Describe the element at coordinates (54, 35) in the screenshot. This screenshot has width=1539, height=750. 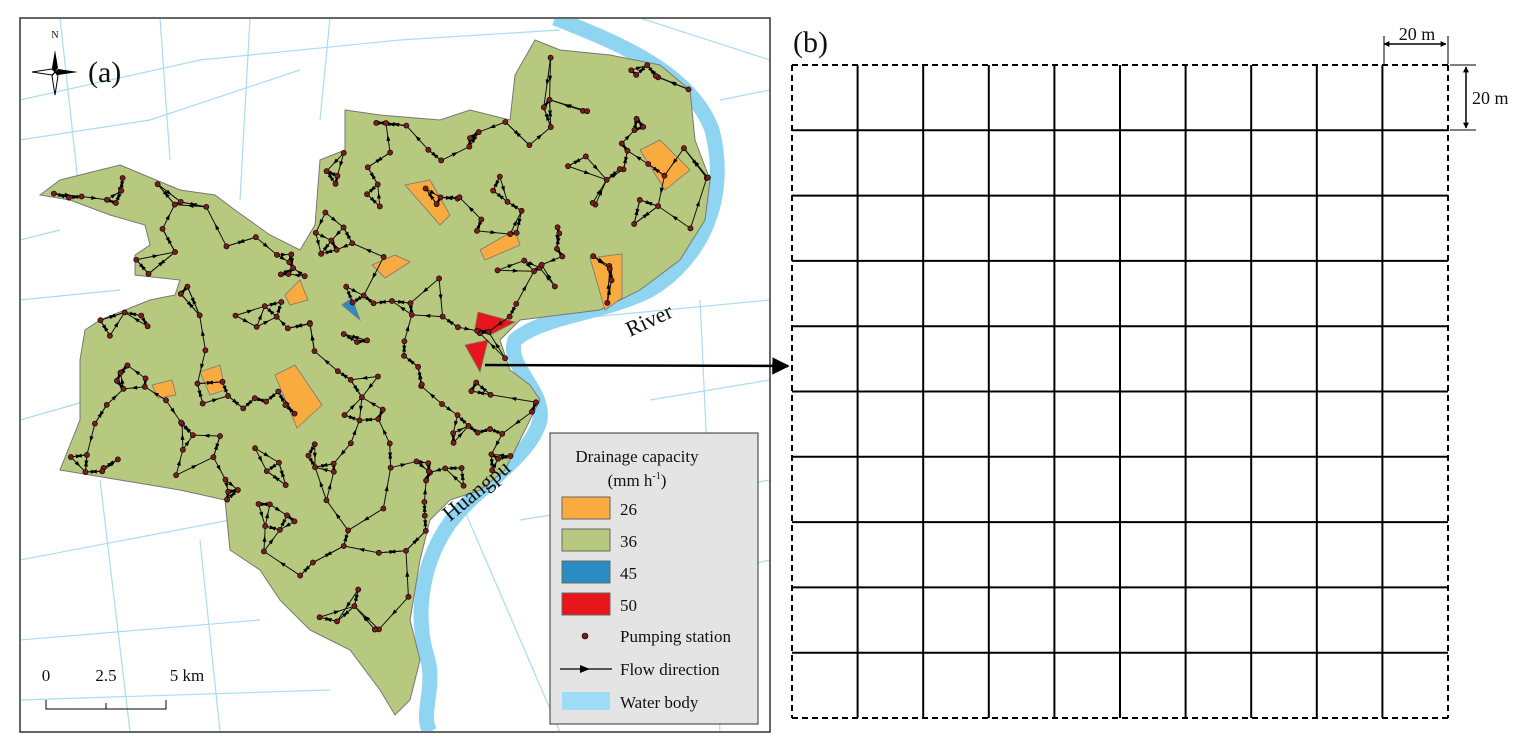
I see `north-label: N` at that location.